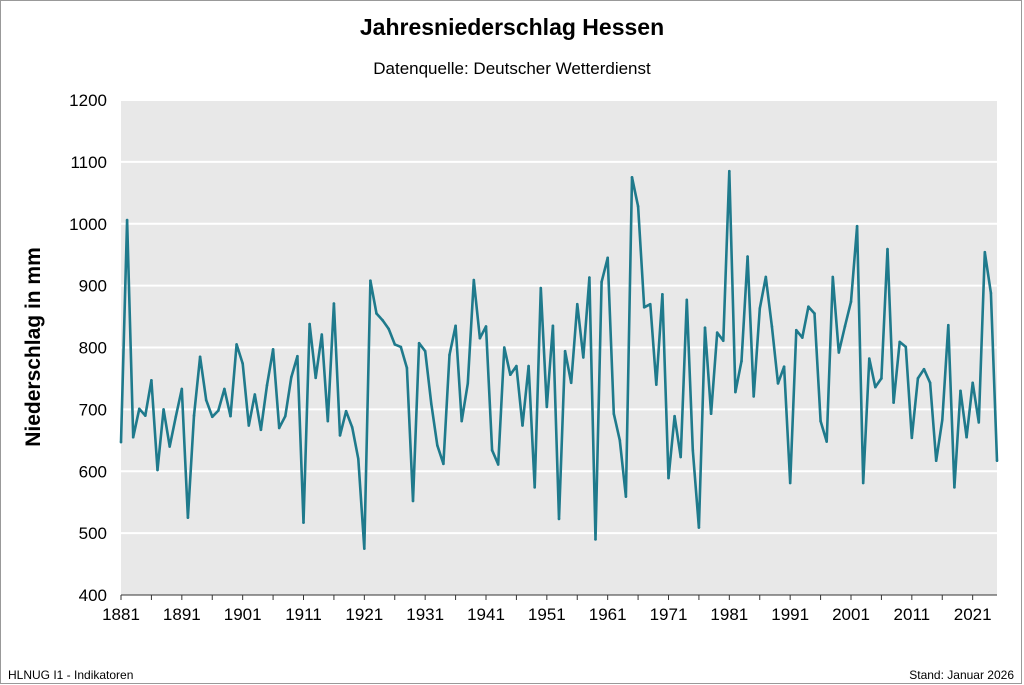 The height and width of the screenshot is (685, 1024). I want to click on data-point-1950, so click(541, 288).